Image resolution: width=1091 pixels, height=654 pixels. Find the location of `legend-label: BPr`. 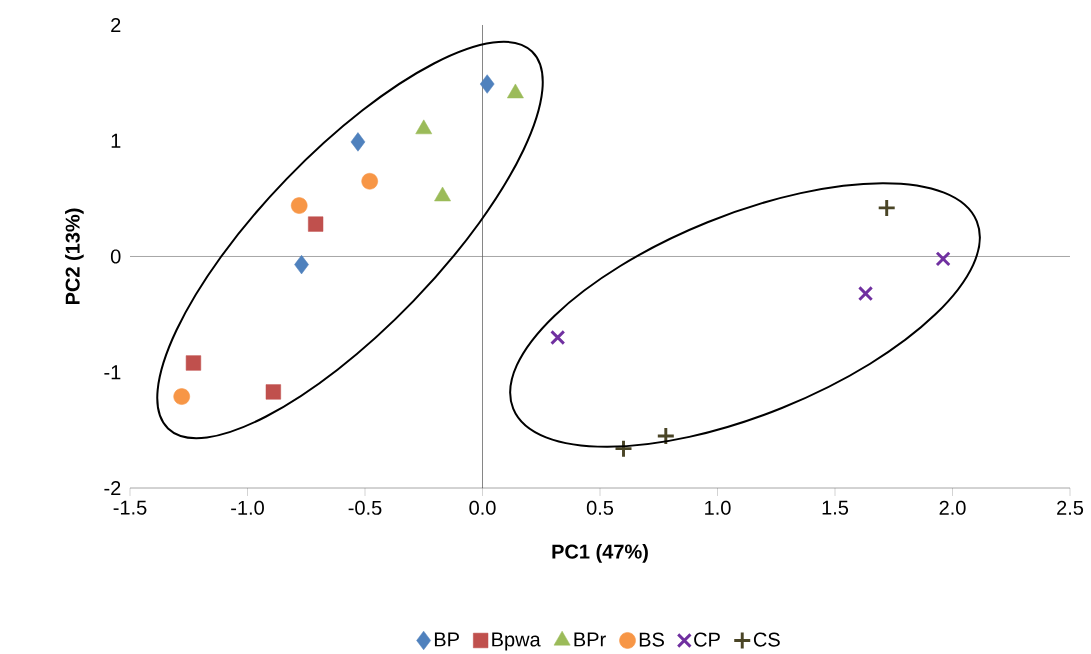

legend-label: BPr is located at coordinates (590, 639).